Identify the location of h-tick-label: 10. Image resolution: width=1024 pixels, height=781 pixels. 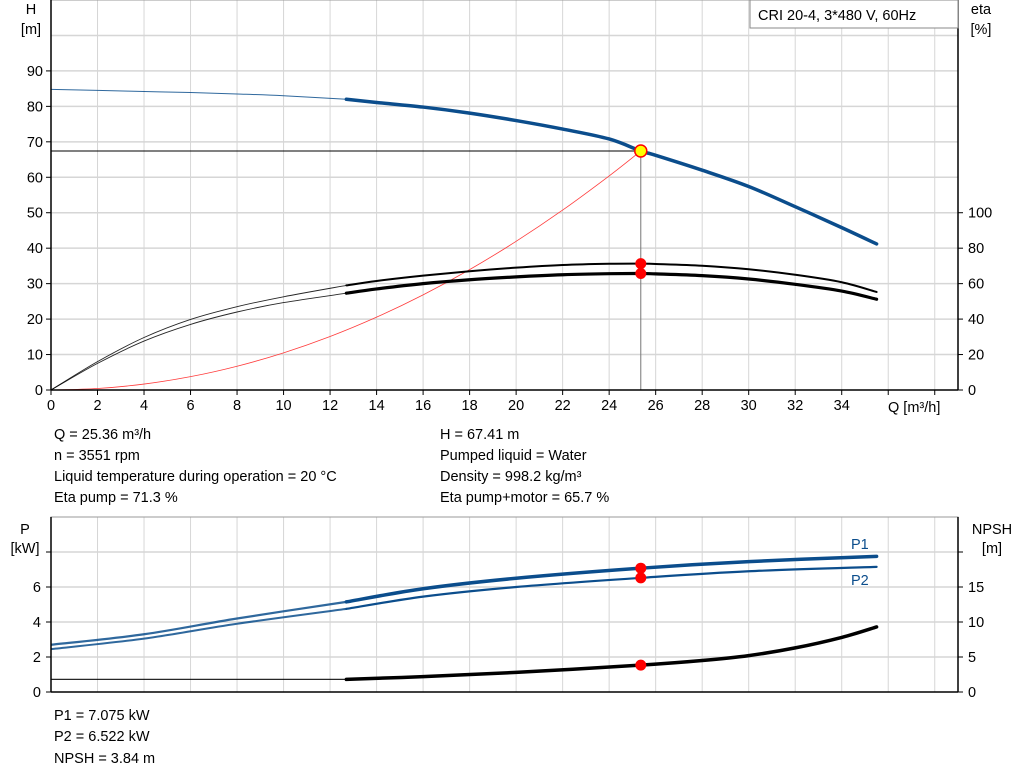
(35, 356).